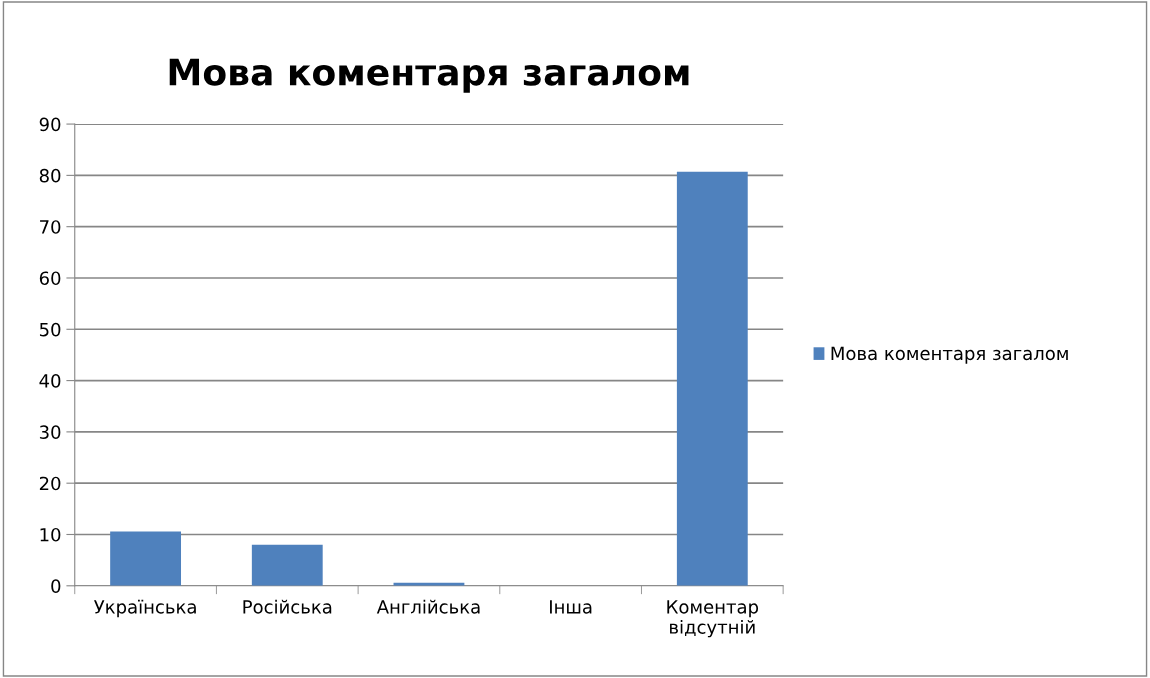 Image resolution: width=1150 pixels, height=678 pixels. What do you see at coordinates (571, 607) in the screenshot?
I see `x-tick-label: Інша` at bounding box center [571, 607].